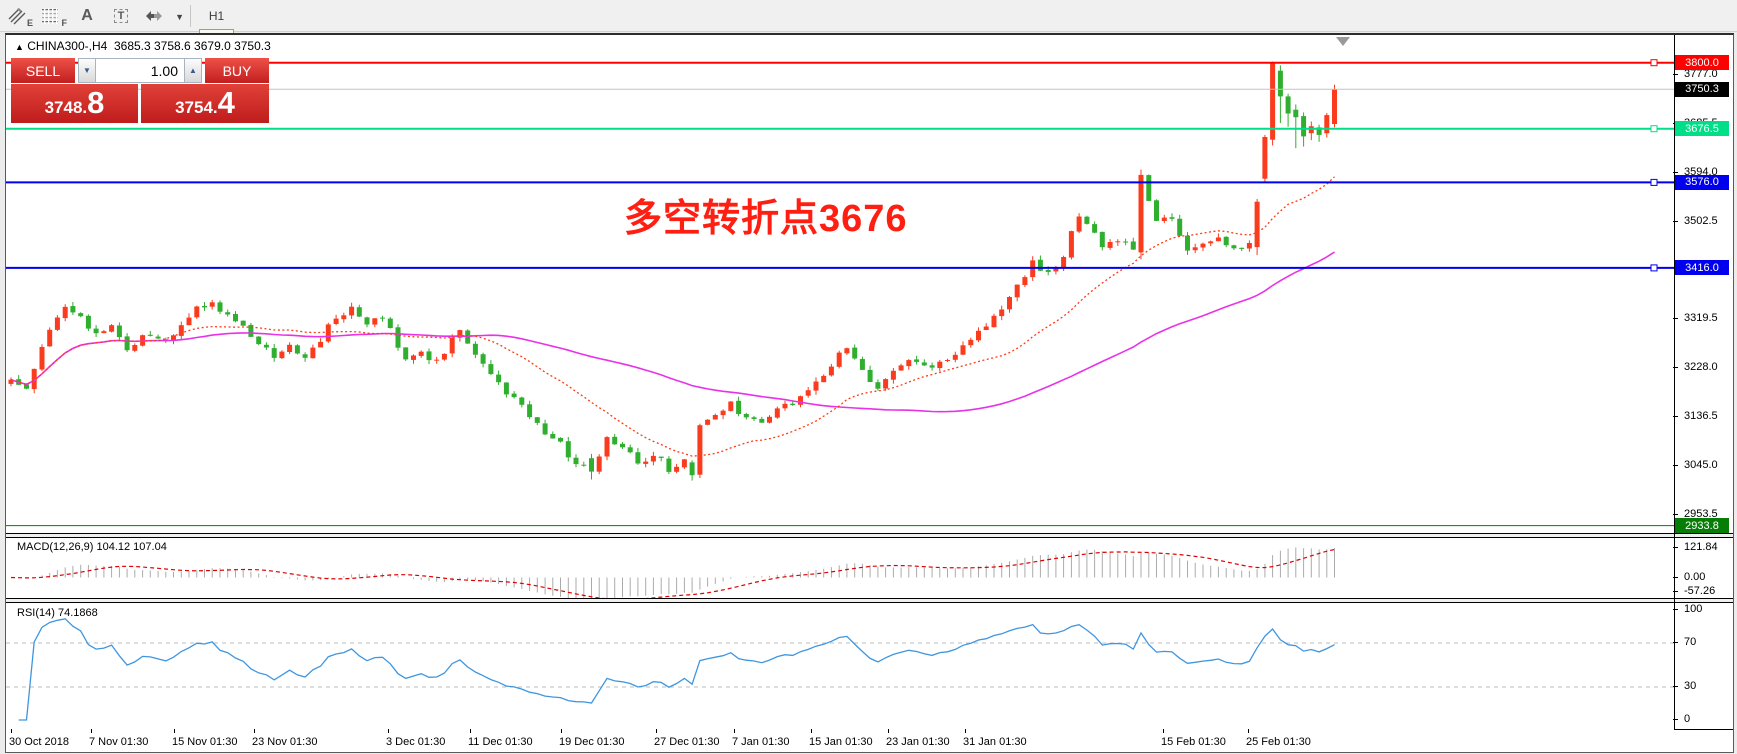 Image resolution: width=1737 pixels, height=754 pixels. I want to click on rsi-tick-label: 0, so click(1681, 719).